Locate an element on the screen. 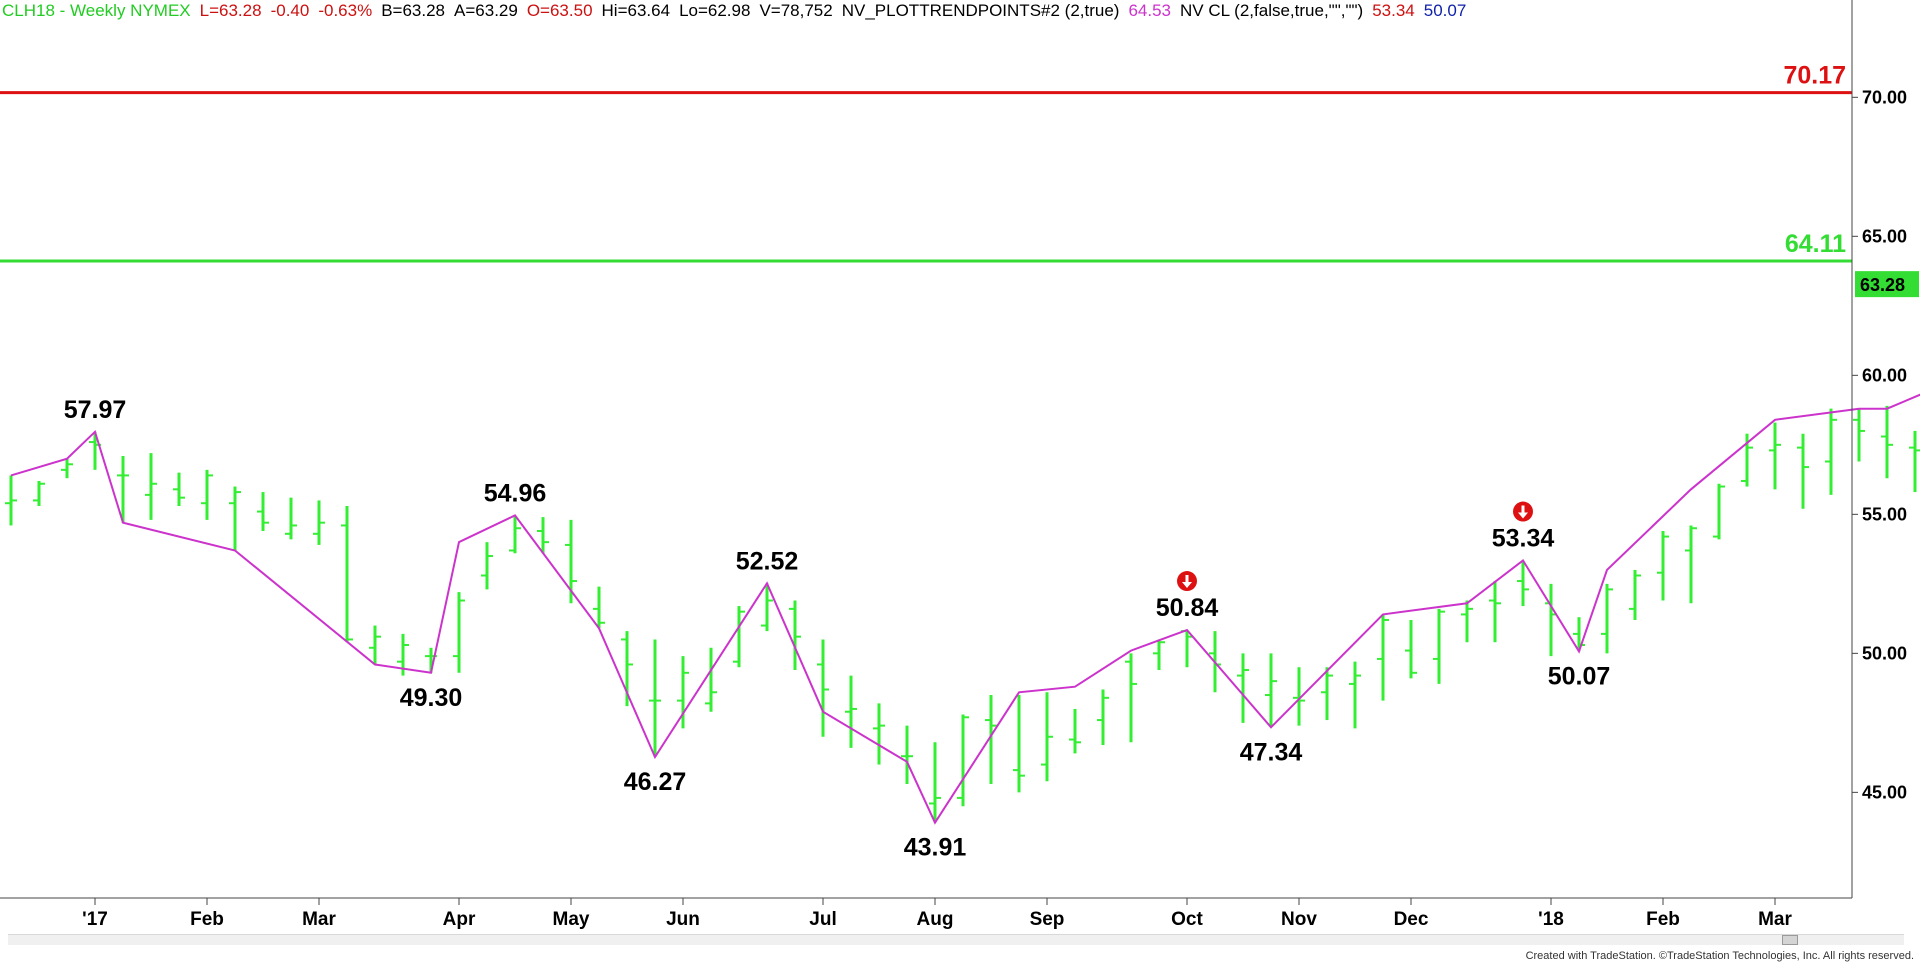 The width and height of the screenshot is (1920, 964). pivot-label: 43.91 is located at coordinates (935, 848).